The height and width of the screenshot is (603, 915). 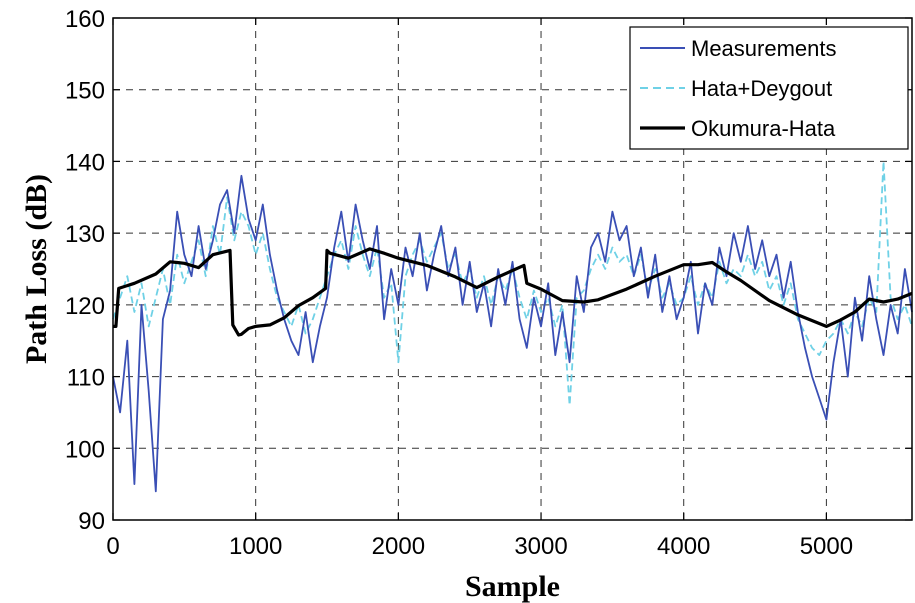 I want to click on x-tick-label: 3000, so click(x=540, y=546).